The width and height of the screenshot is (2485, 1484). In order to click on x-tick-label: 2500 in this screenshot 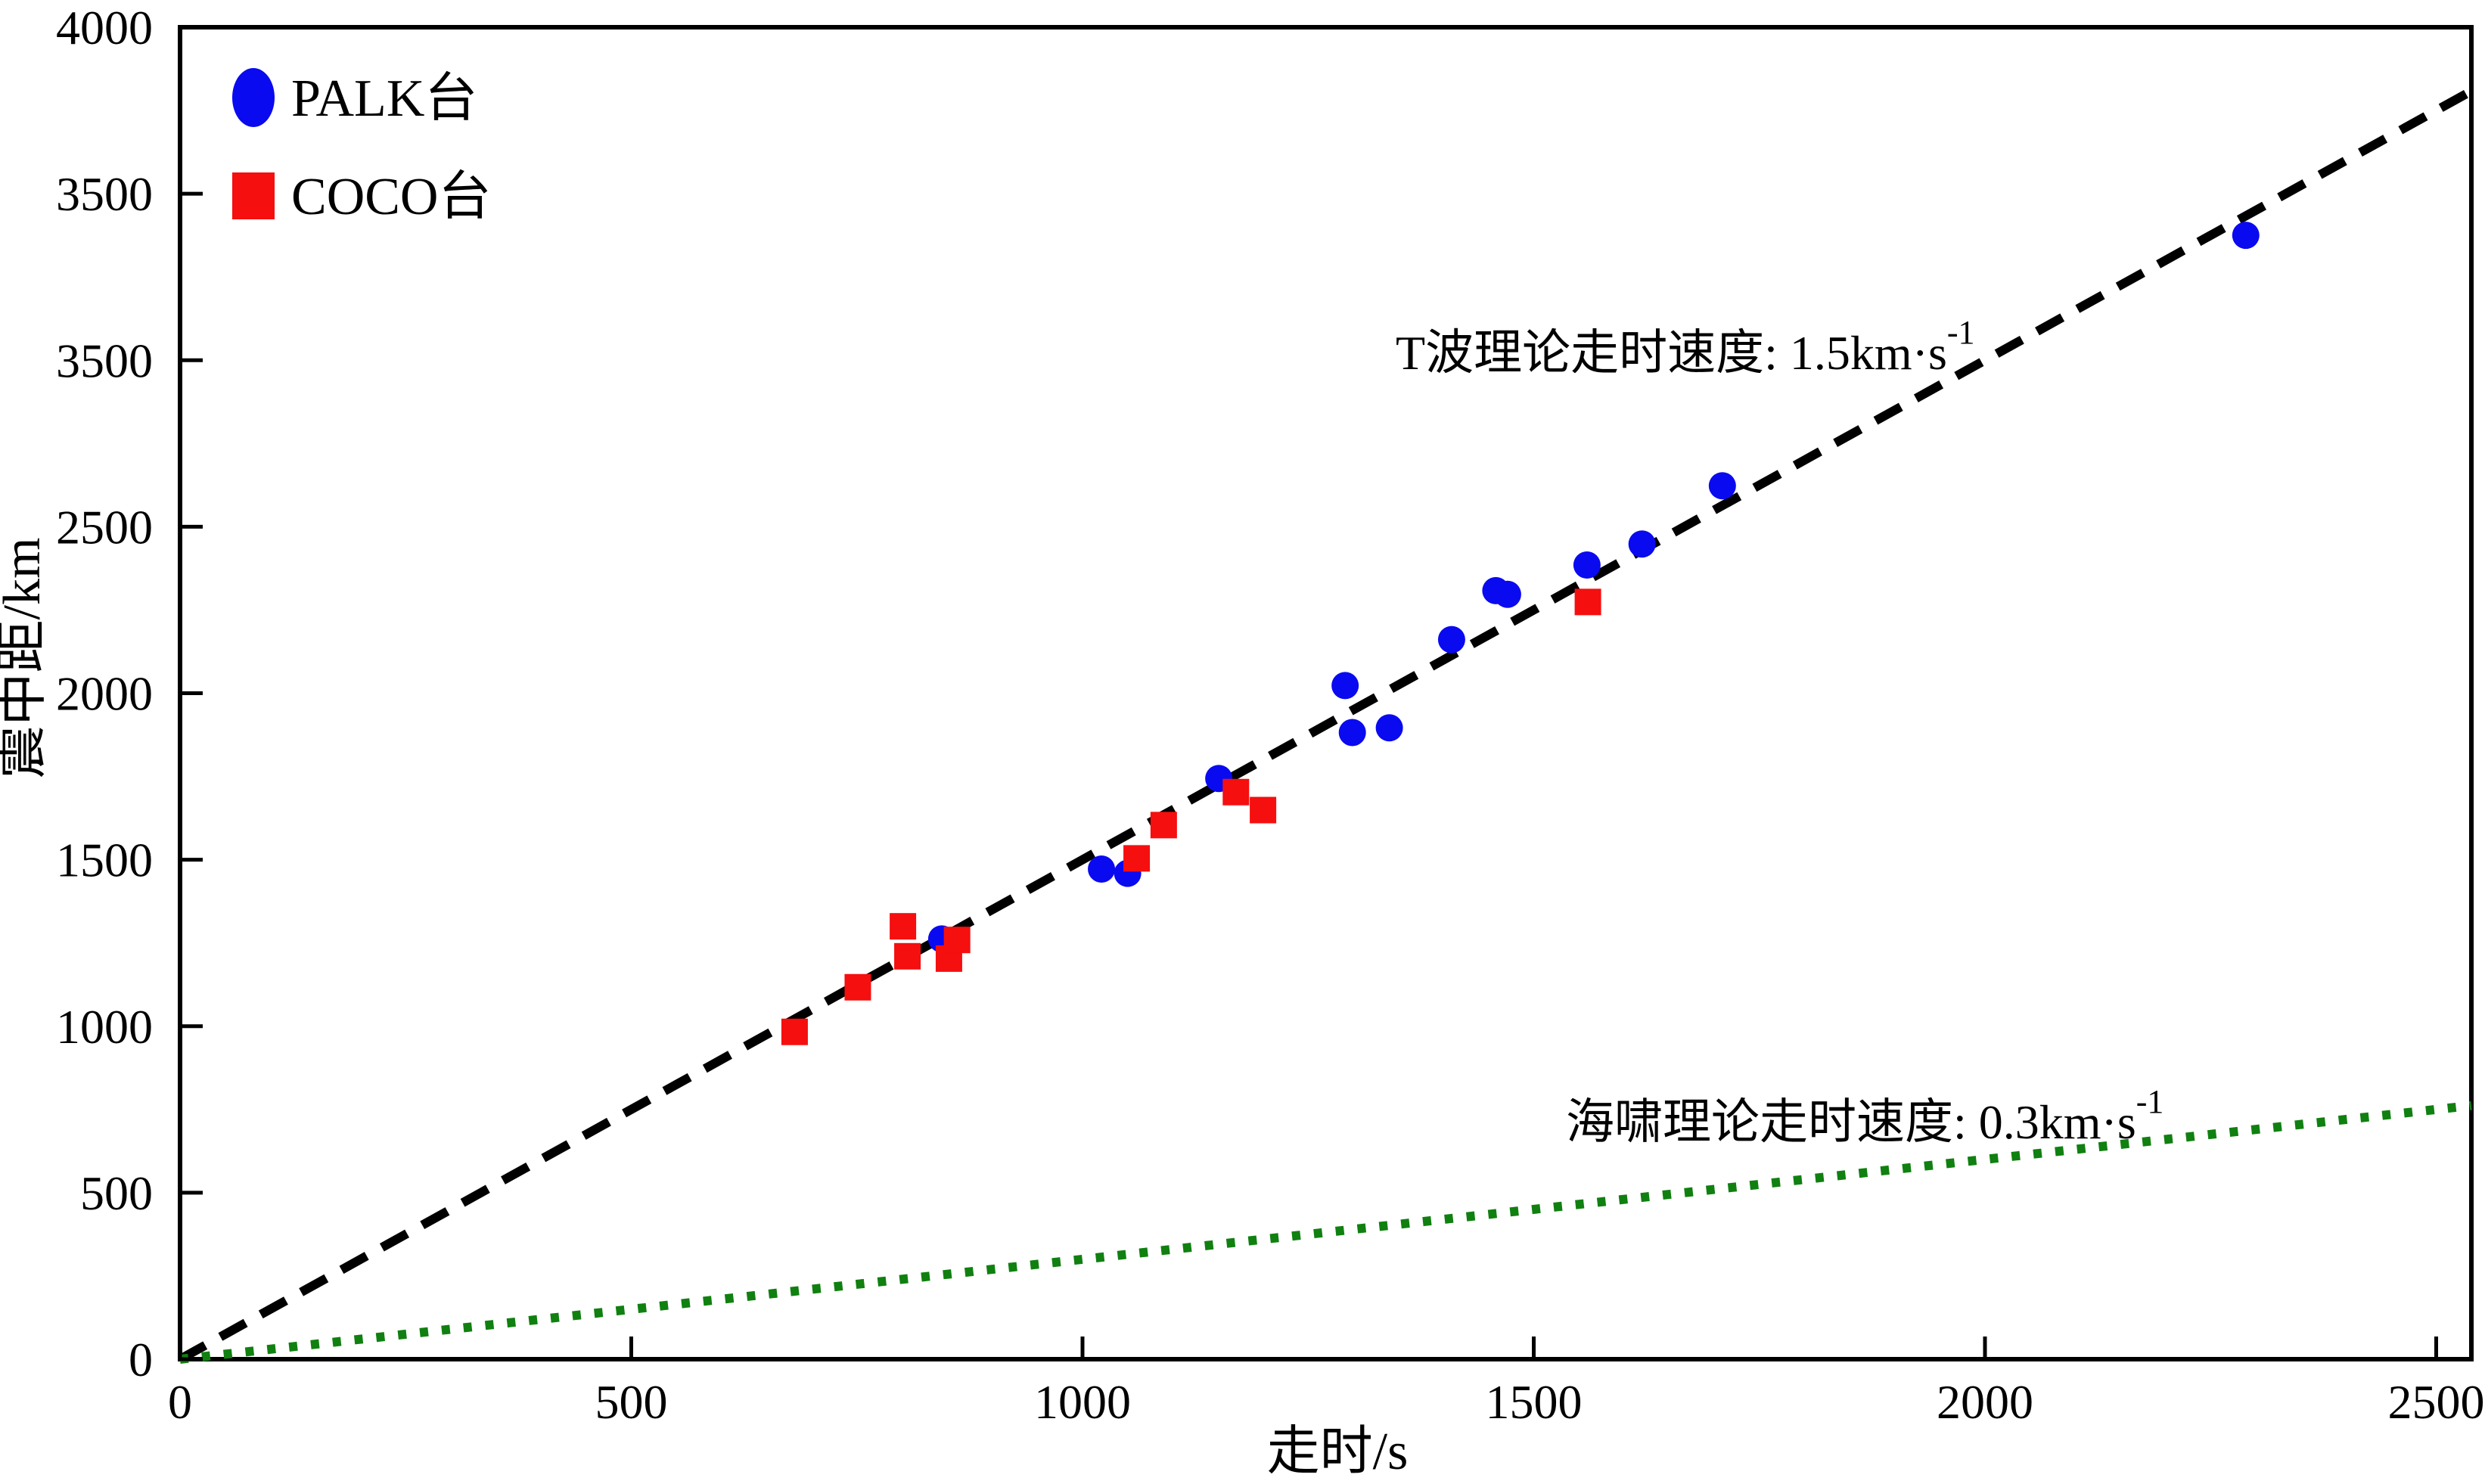, I will do `click(2437, 1402)`.